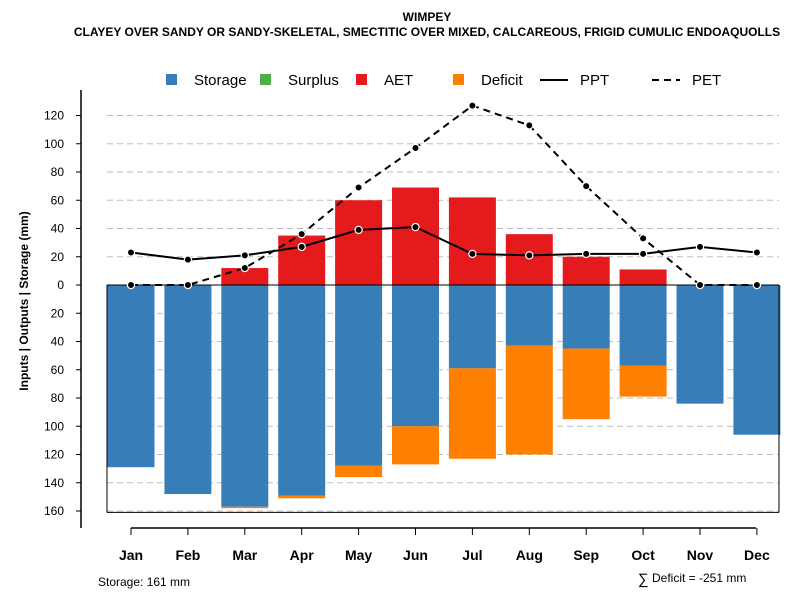 The height and width of the screenshot is (600, 800). I want to click on x-tick-label-oct: Oct, so click(643, 555).